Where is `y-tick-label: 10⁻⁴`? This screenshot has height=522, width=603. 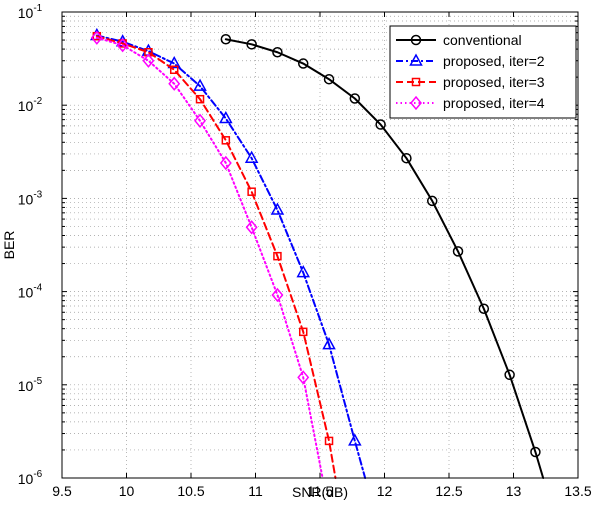 y-tick-label: 10⁻⁴ is located at coordinates (30, 292).